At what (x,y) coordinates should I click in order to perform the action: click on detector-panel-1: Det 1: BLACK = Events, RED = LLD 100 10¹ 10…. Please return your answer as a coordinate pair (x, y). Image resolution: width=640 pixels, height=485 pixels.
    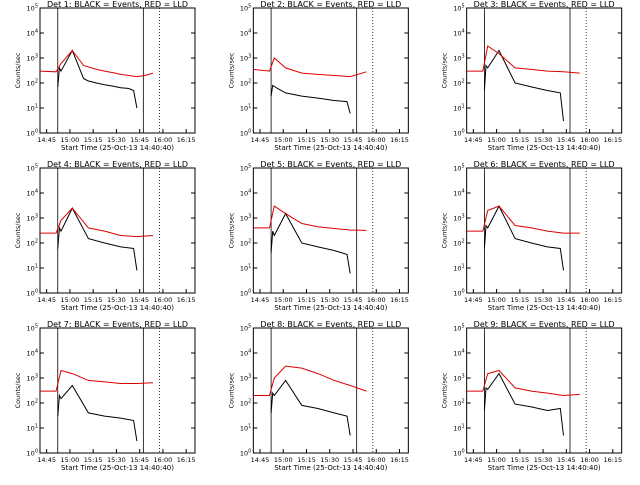
    Looking at the image, I should click on (105, 76).